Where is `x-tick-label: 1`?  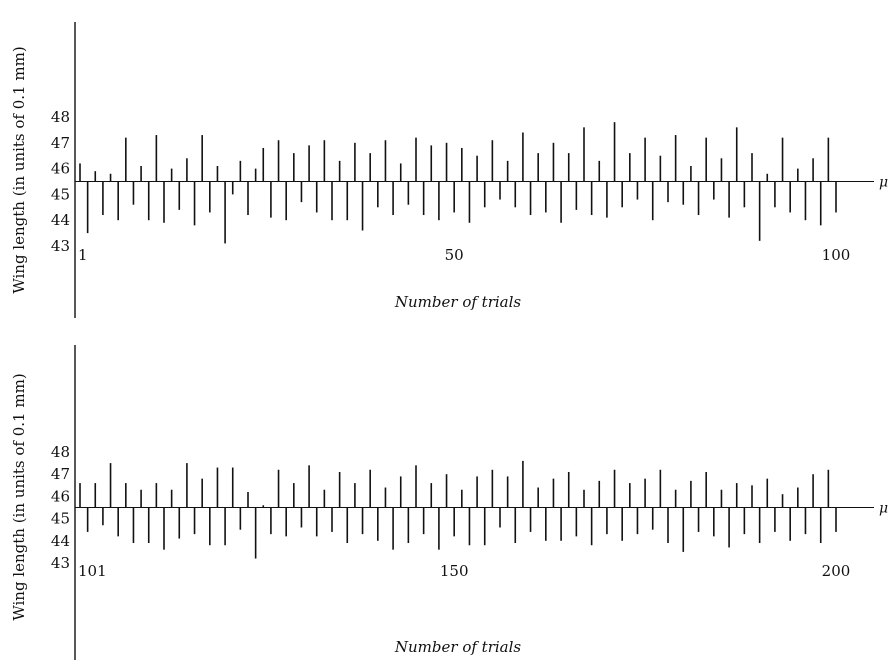
x-tick-label: 1 is located at coordinates (83, 255).